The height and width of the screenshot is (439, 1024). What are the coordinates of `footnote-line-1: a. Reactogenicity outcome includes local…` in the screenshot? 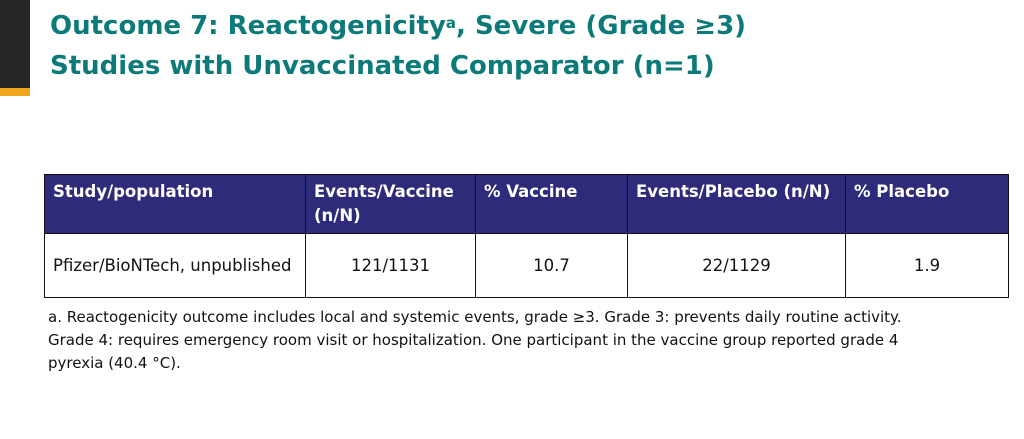 It's located at (475, 317).